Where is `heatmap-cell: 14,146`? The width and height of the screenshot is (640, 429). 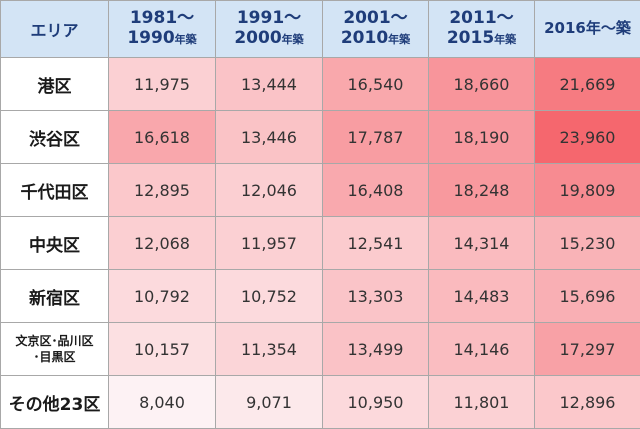 heatmap-cell: 14,146 is located at coordinates (482, 349).